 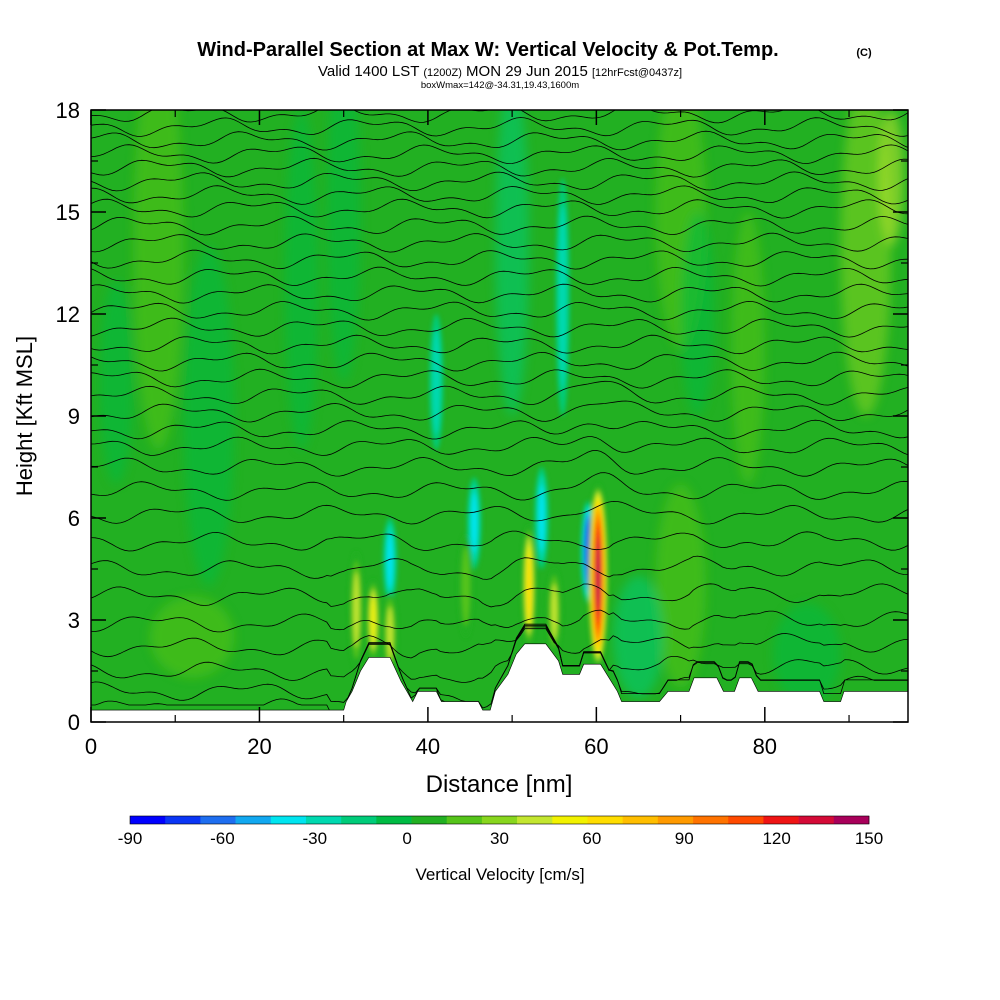 I want to click on valid-main: Valid 1400 LST, so click(x=368, y=71).